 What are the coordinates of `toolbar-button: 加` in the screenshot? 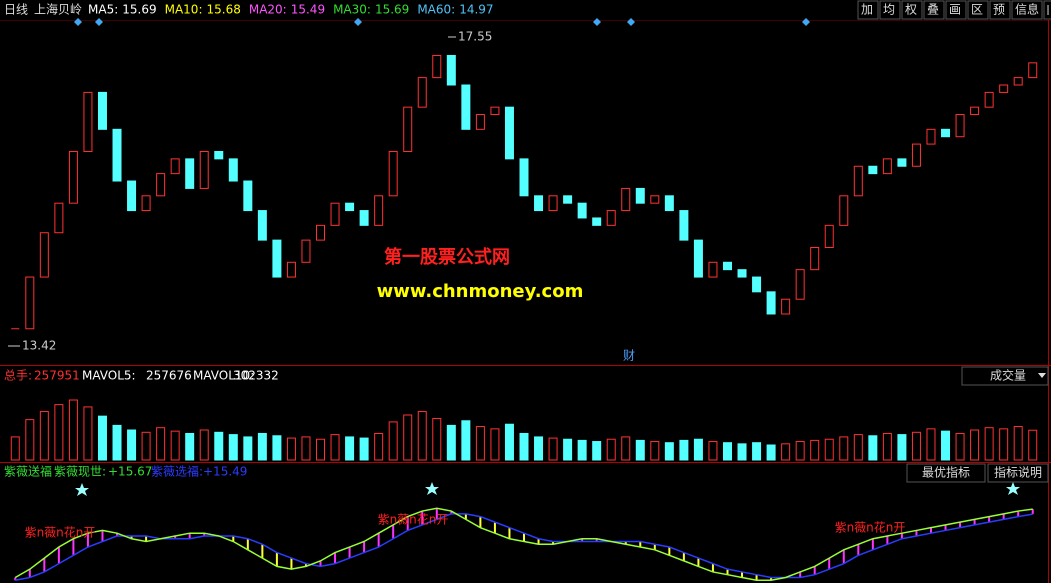 It's located at (868, 10).